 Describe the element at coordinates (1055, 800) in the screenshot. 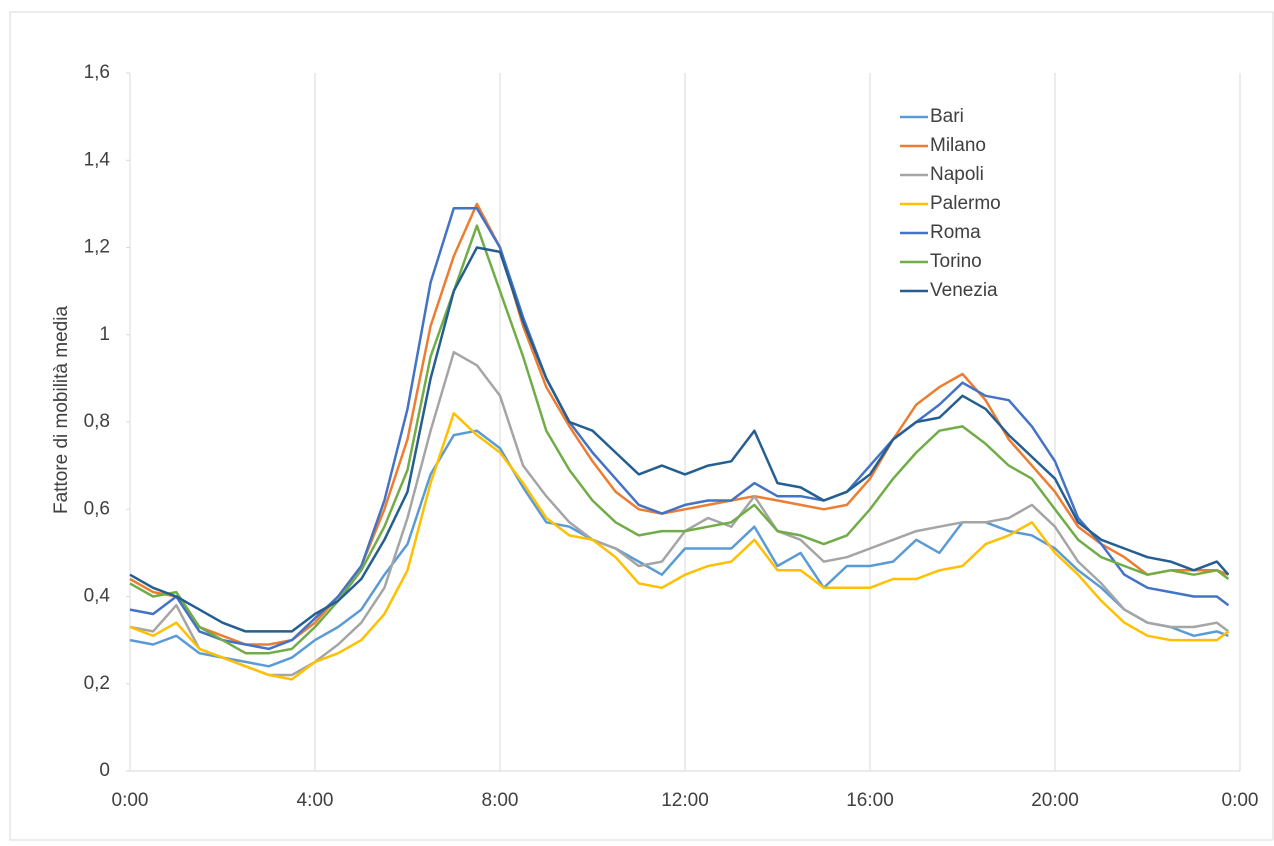

I see `x-tick-label: 20:00` at that location.